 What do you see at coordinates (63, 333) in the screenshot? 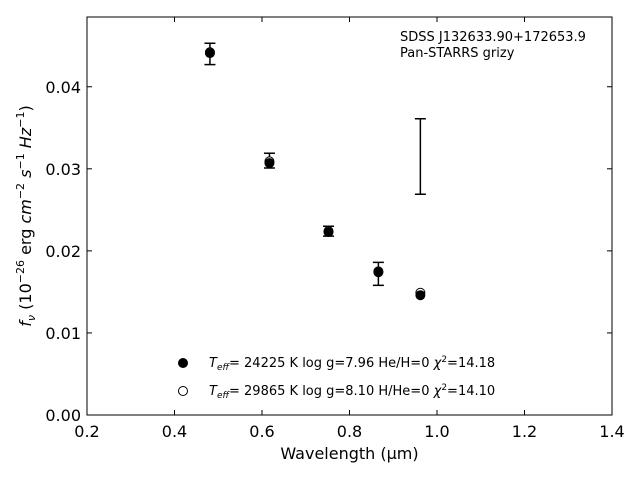
I see `y-tick-label: 0.01` at bounding box center [63, 333].